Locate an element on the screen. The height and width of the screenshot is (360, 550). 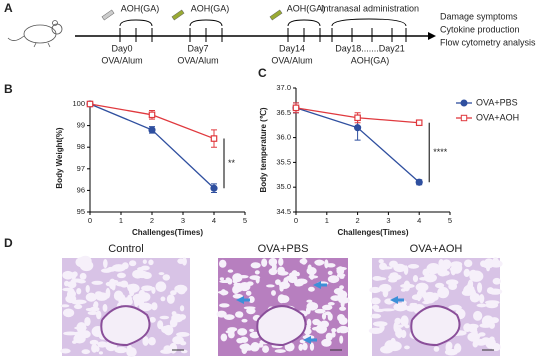
group-label: Control is located at coordinates (125, 249).